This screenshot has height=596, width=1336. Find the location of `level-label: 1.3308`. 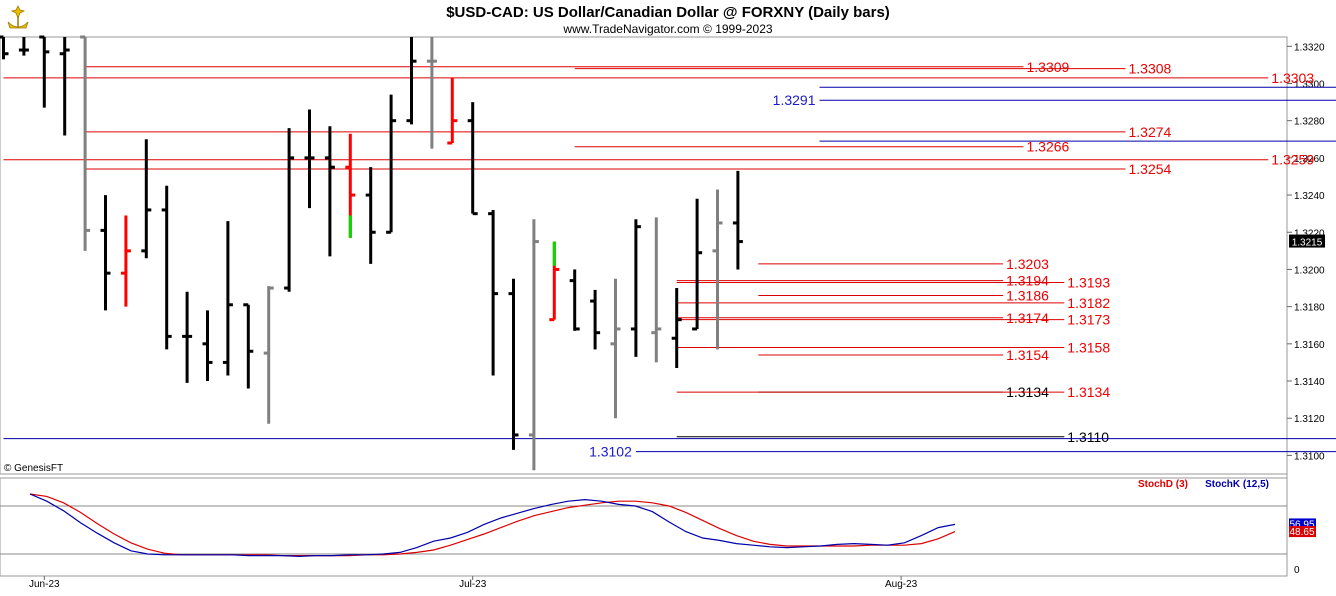

level-label: 1.3308 is located at coordinates (1150, 69).